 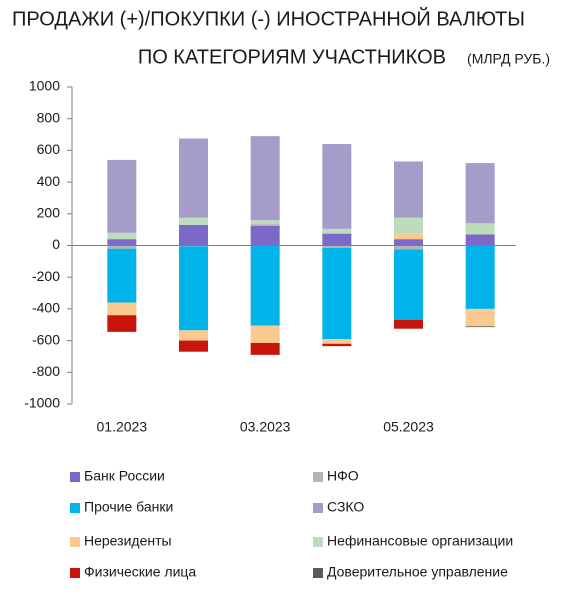 What do you see at coordinates (46, 276) in the screenshot?
I see `y-tick-label: -200` at bounding box center [46, 276].